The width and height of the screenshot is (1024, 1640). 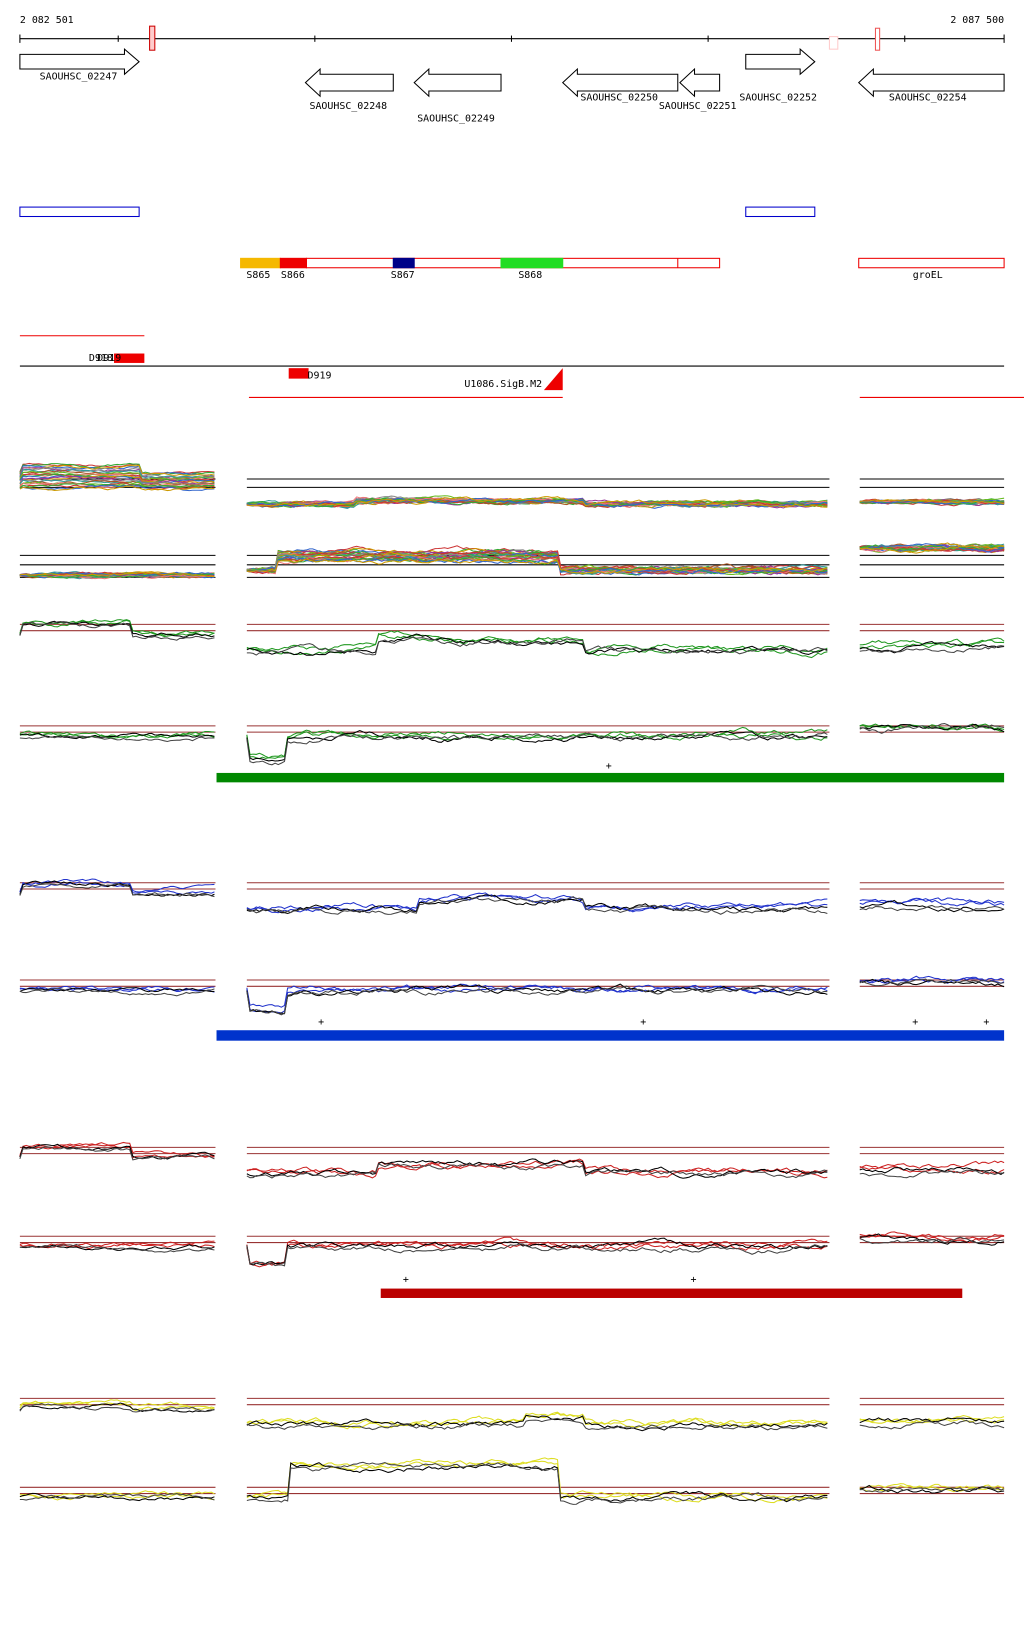 What do you see at coordinates (977, 20) in the screenshot?
I see `ruler-end: 2 087 500` at bounding box center [977, 20].